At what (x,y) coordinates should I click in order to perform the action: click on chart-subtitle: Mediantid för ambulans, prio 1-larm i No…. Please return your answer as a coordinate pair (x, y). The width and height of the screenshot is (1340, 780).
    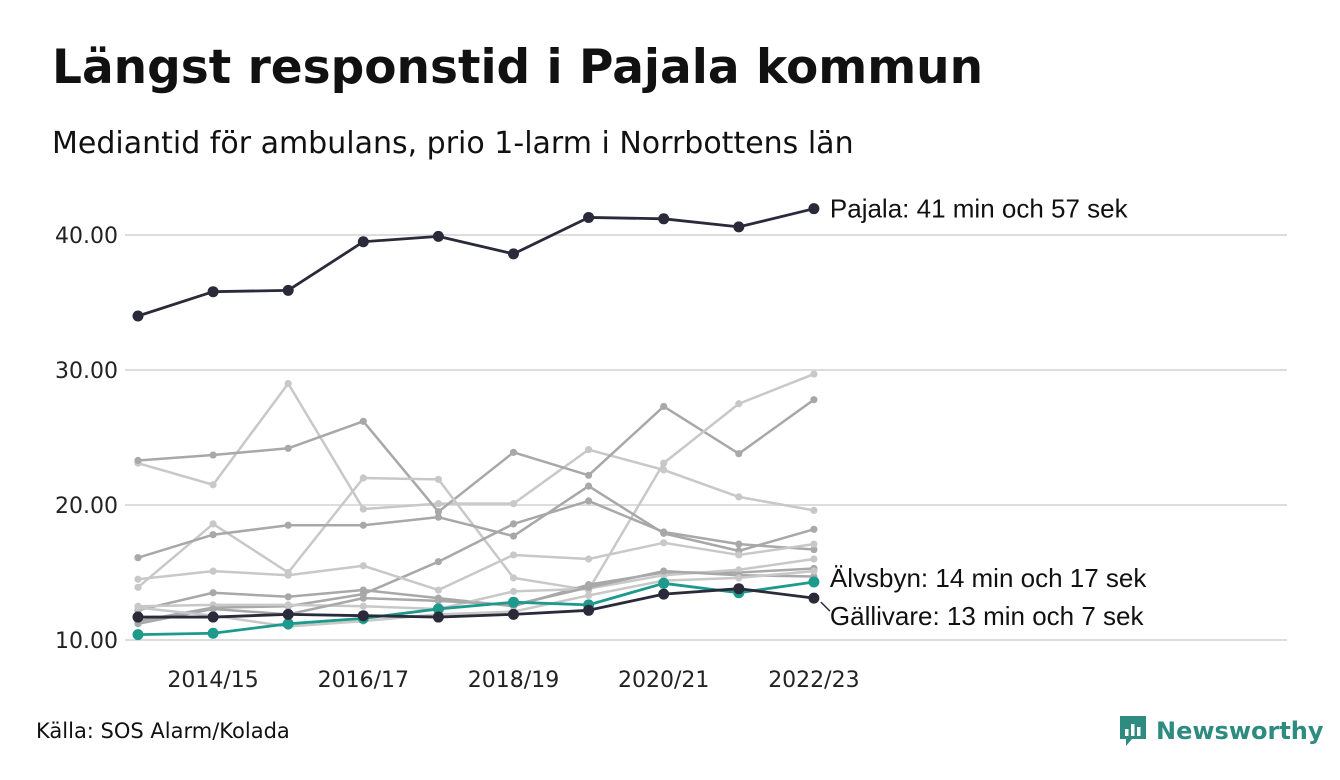
    Looking at the image, I should click on (453, 143).